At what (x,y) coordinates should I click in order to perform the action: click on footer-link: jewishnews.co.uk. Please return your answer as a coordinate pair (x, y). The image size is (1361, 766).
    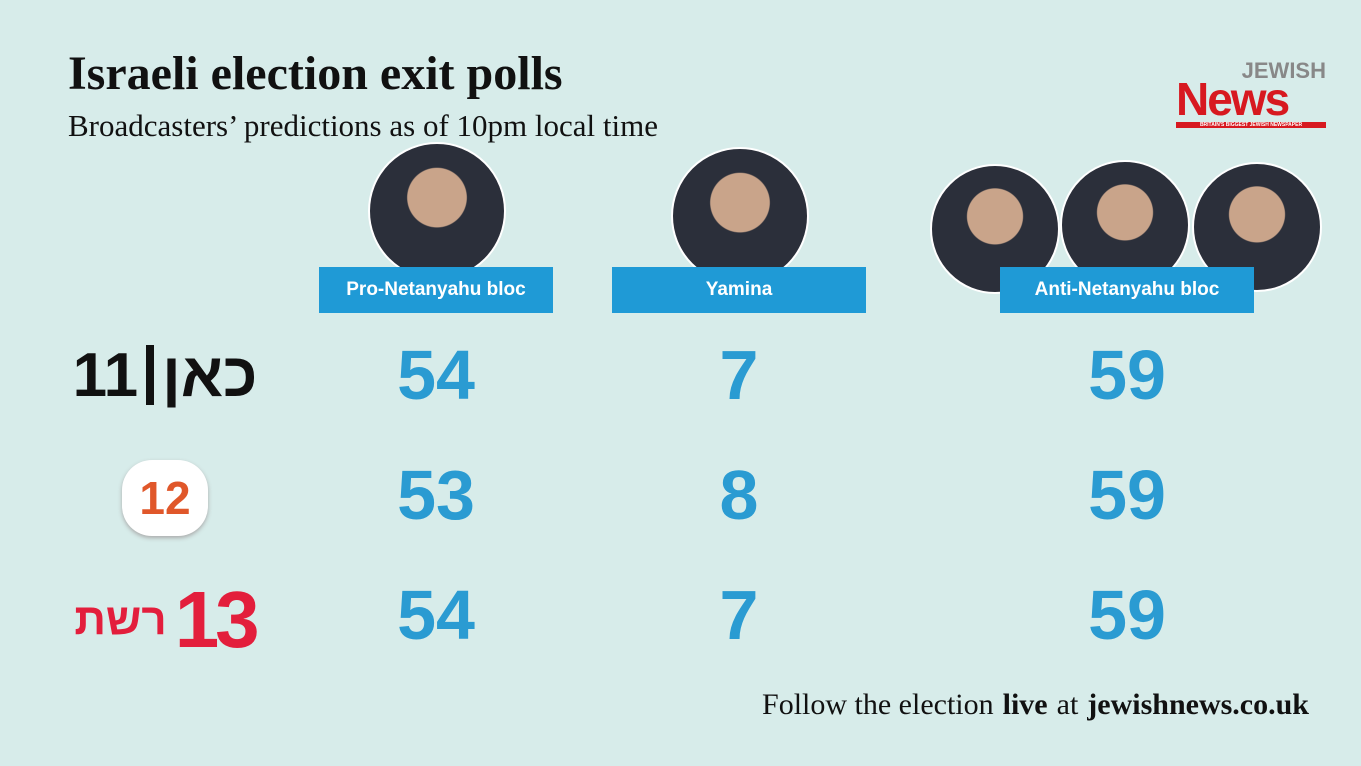
    Looking at the image, I should click on (1198, 704).